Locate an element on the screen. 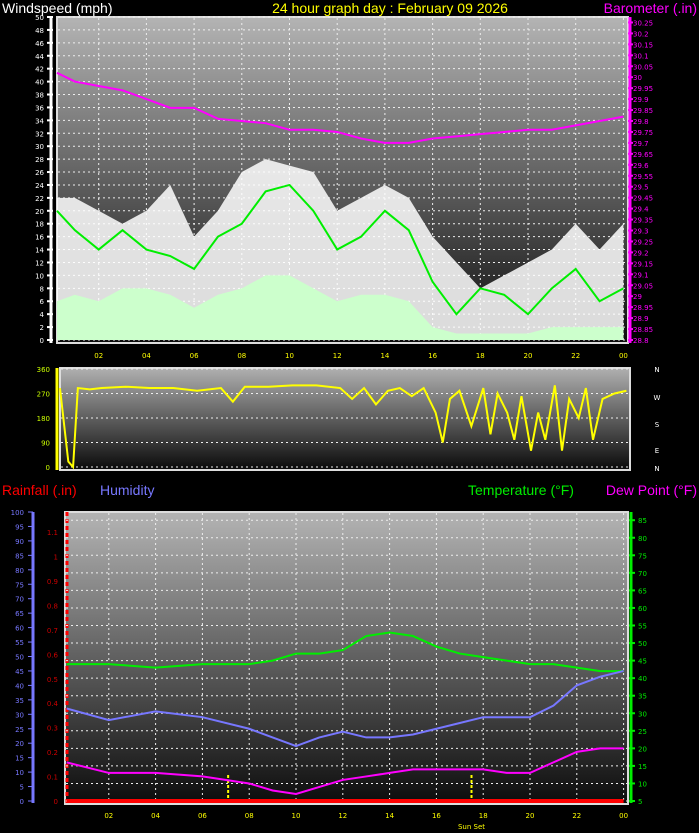  windspeed-axis-title: Windspeed (mph) is located at coordinates (57, 8).